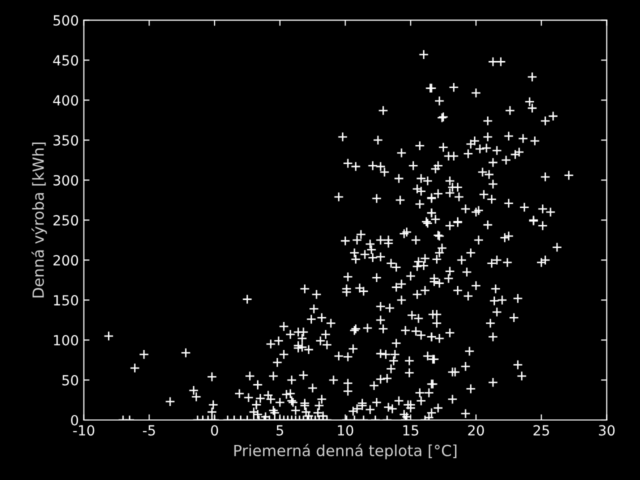 Image resolution: width=640 pixels, height=480 pixels. I want to click on y-tick-label: 350, so click(66, 140).